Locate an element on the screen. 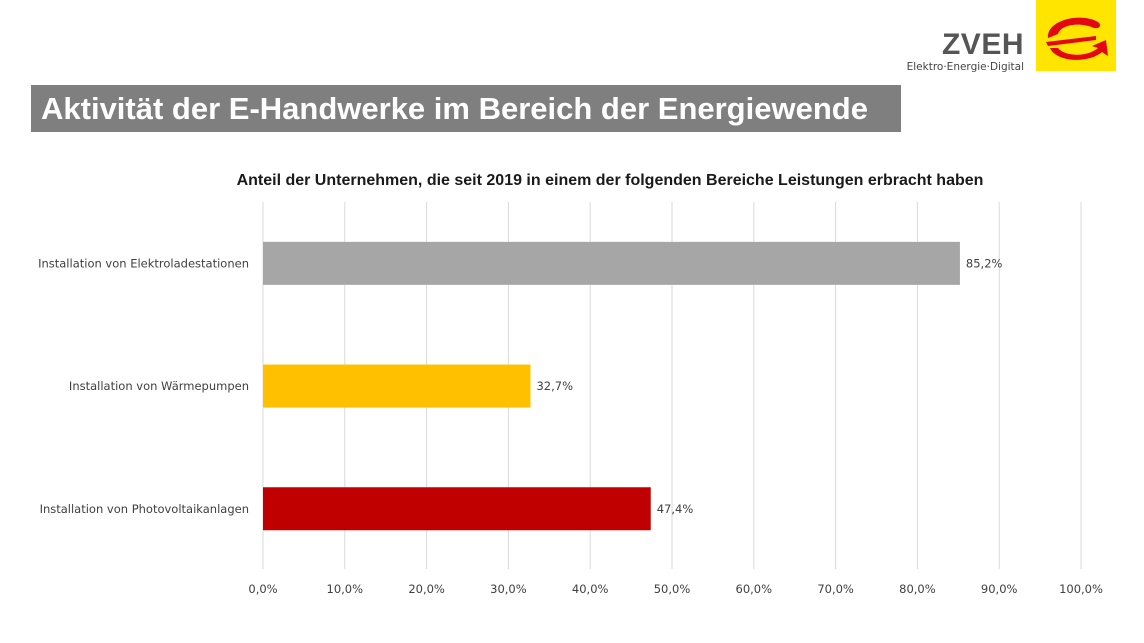 This screenshot has width=1144, height=643. e-mark-lower-arrow is located at coordinates (1079, 50).